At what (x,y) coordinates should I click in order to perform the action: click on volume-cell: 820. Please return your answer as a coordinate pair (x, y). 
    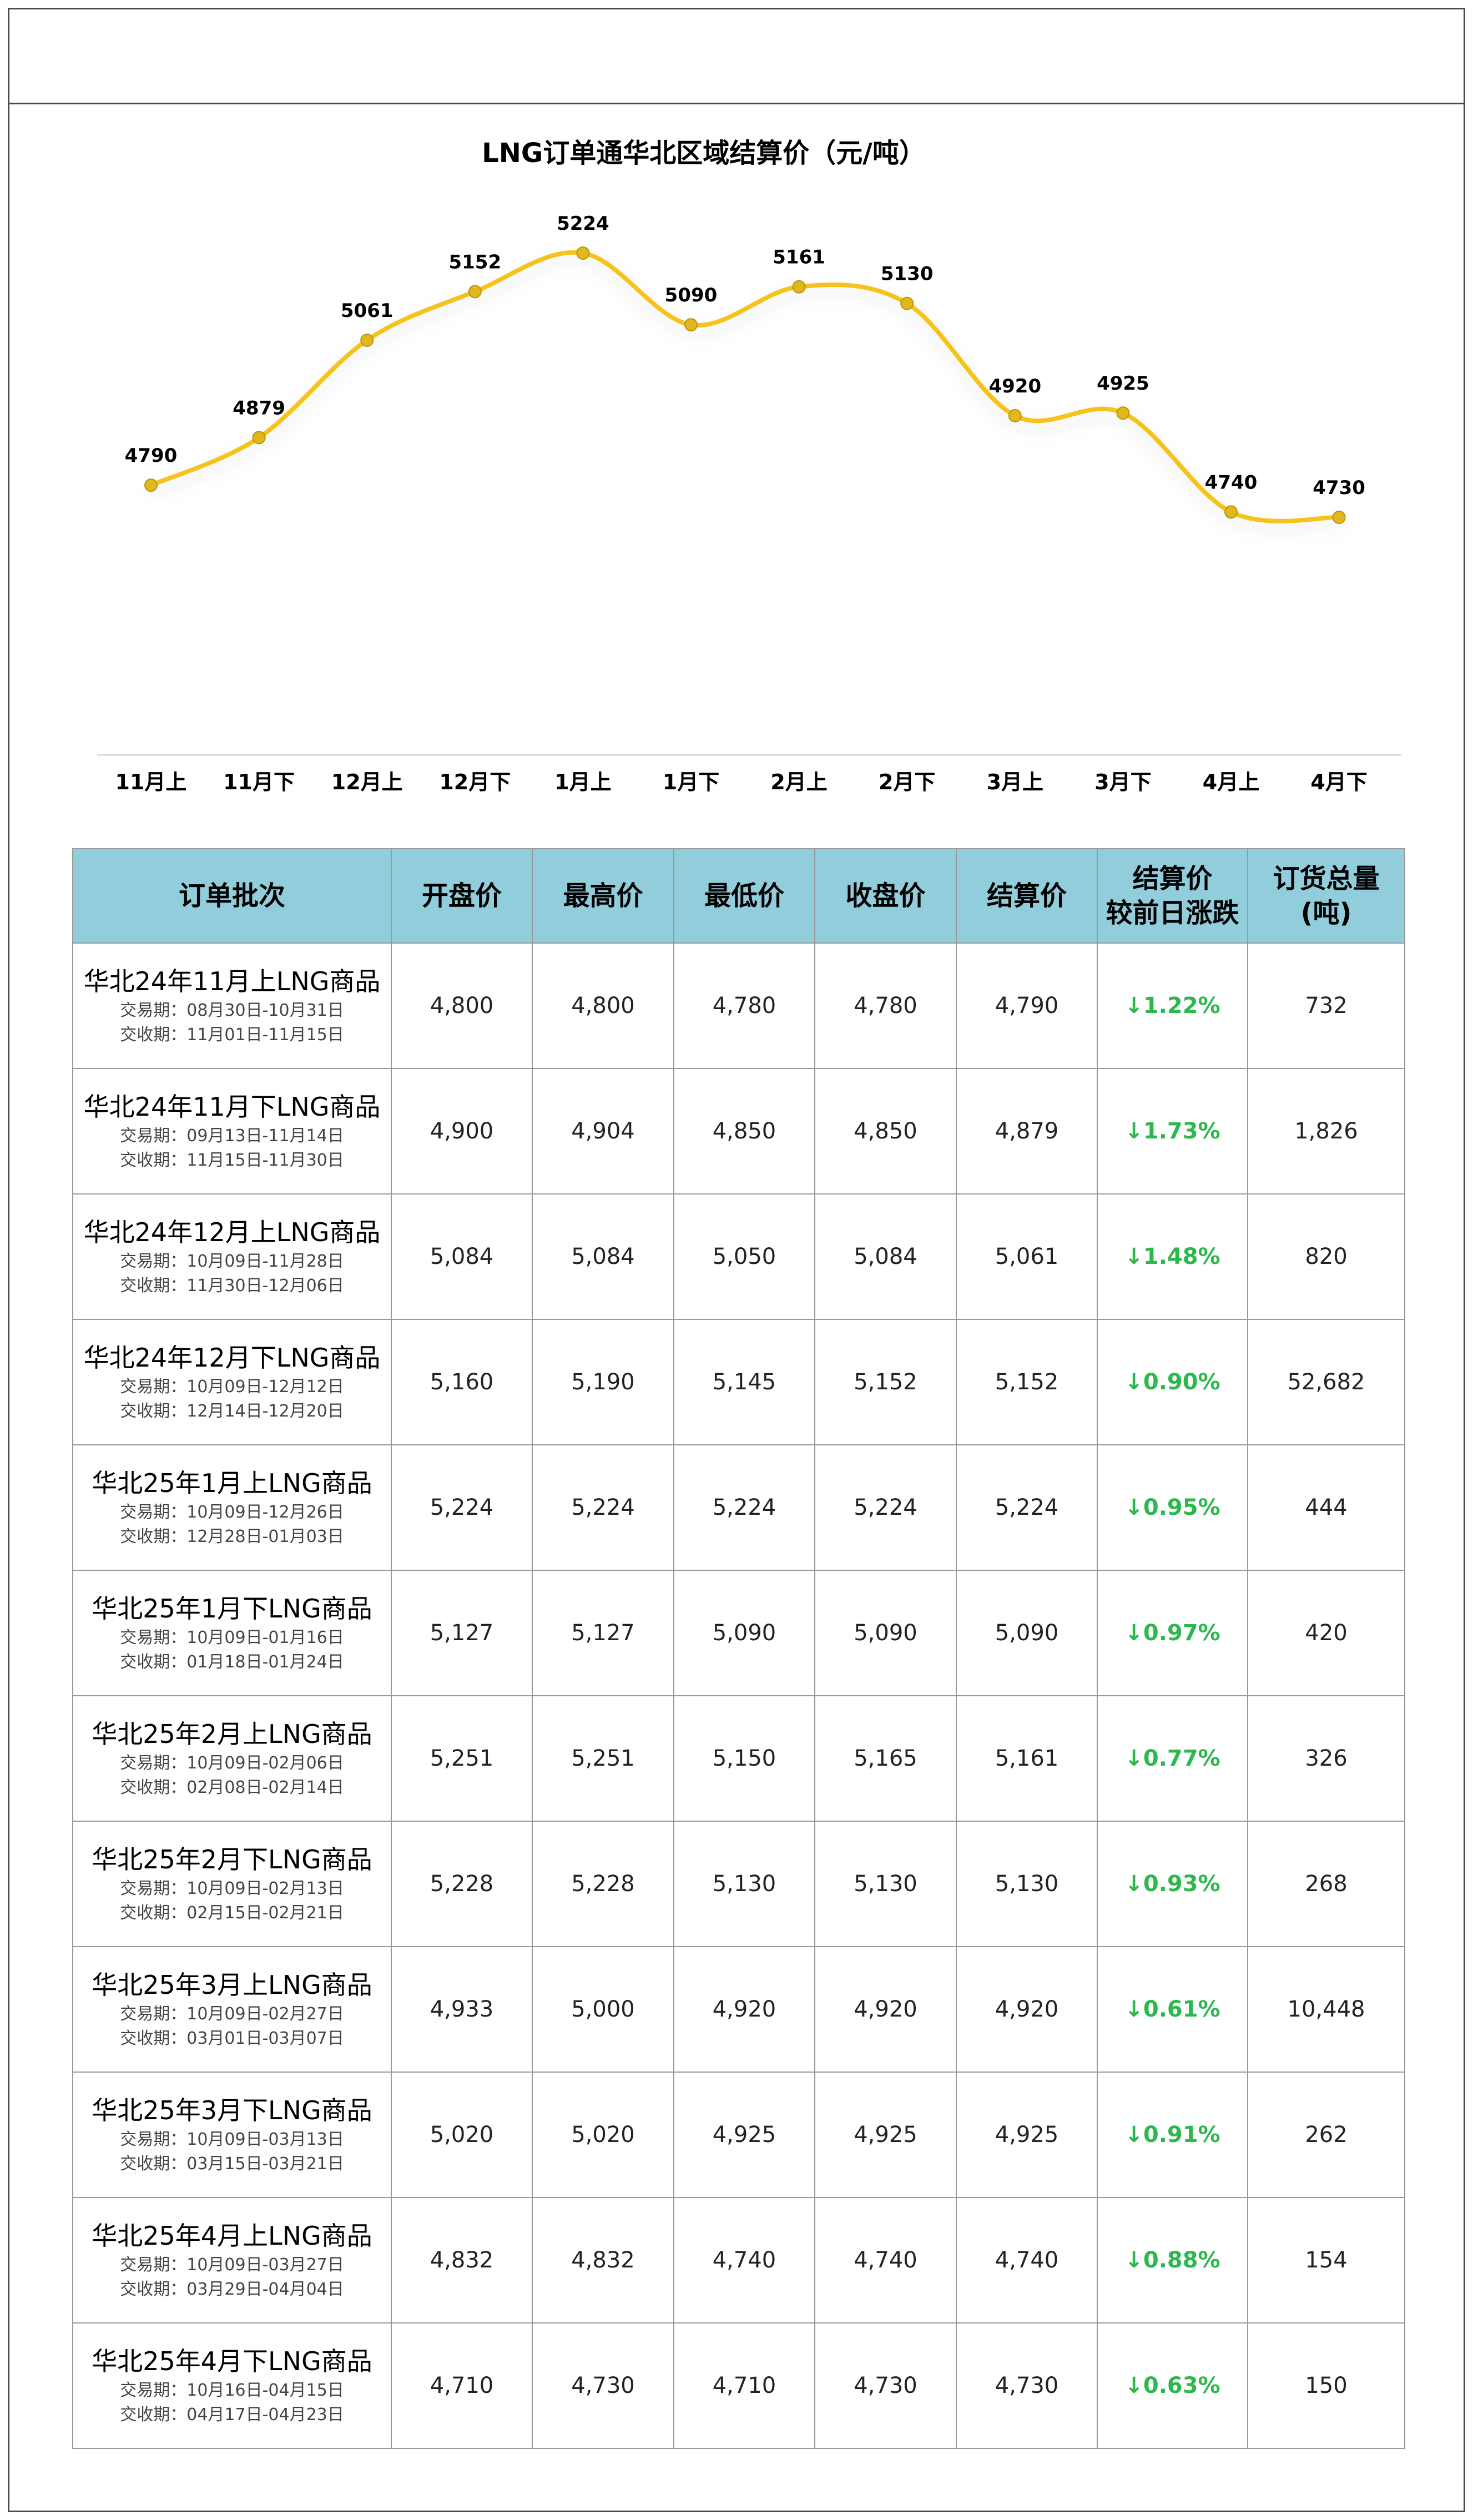
    Looking at the image, I should click on (1326, 1256).